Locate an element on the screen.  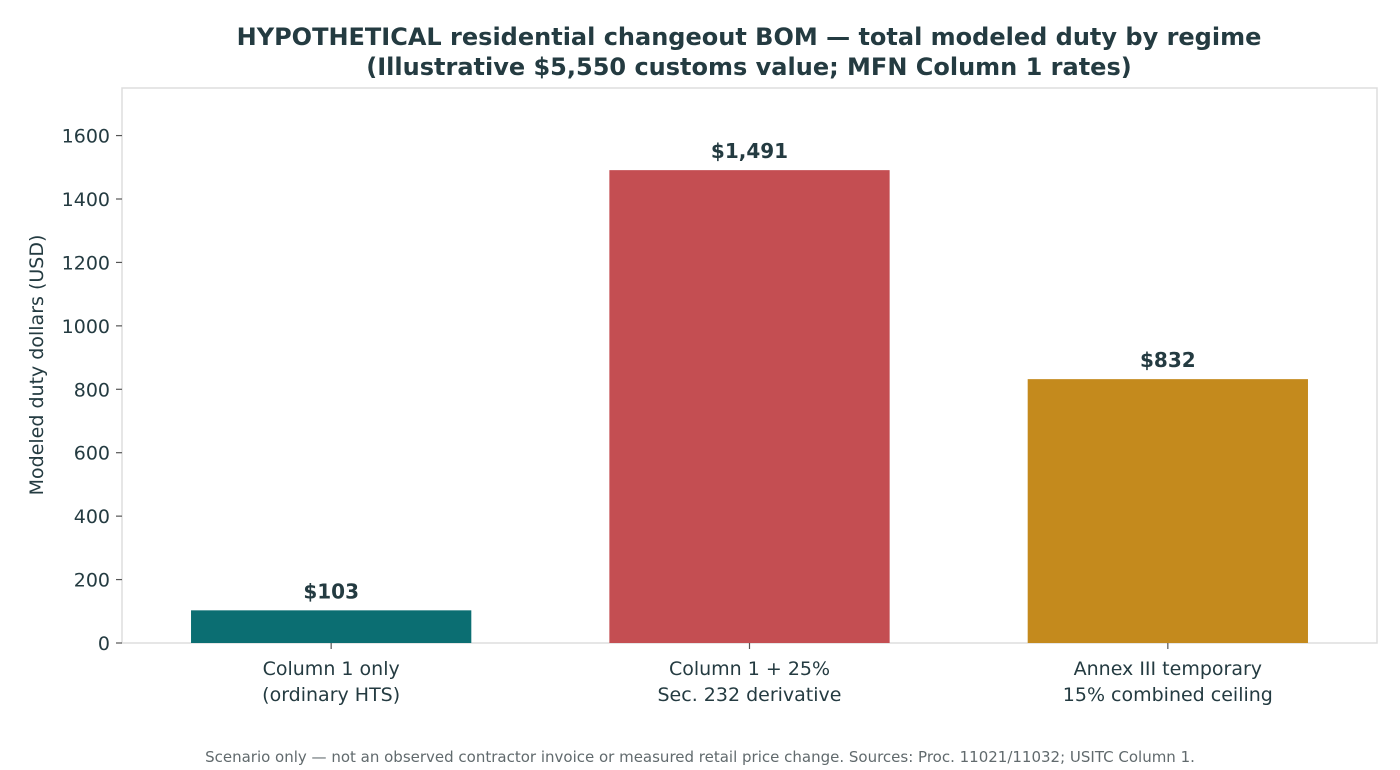
y-axis: 0 200 400 600 800 1000 1200 1400 1600 is located at coordinates (92, 390).